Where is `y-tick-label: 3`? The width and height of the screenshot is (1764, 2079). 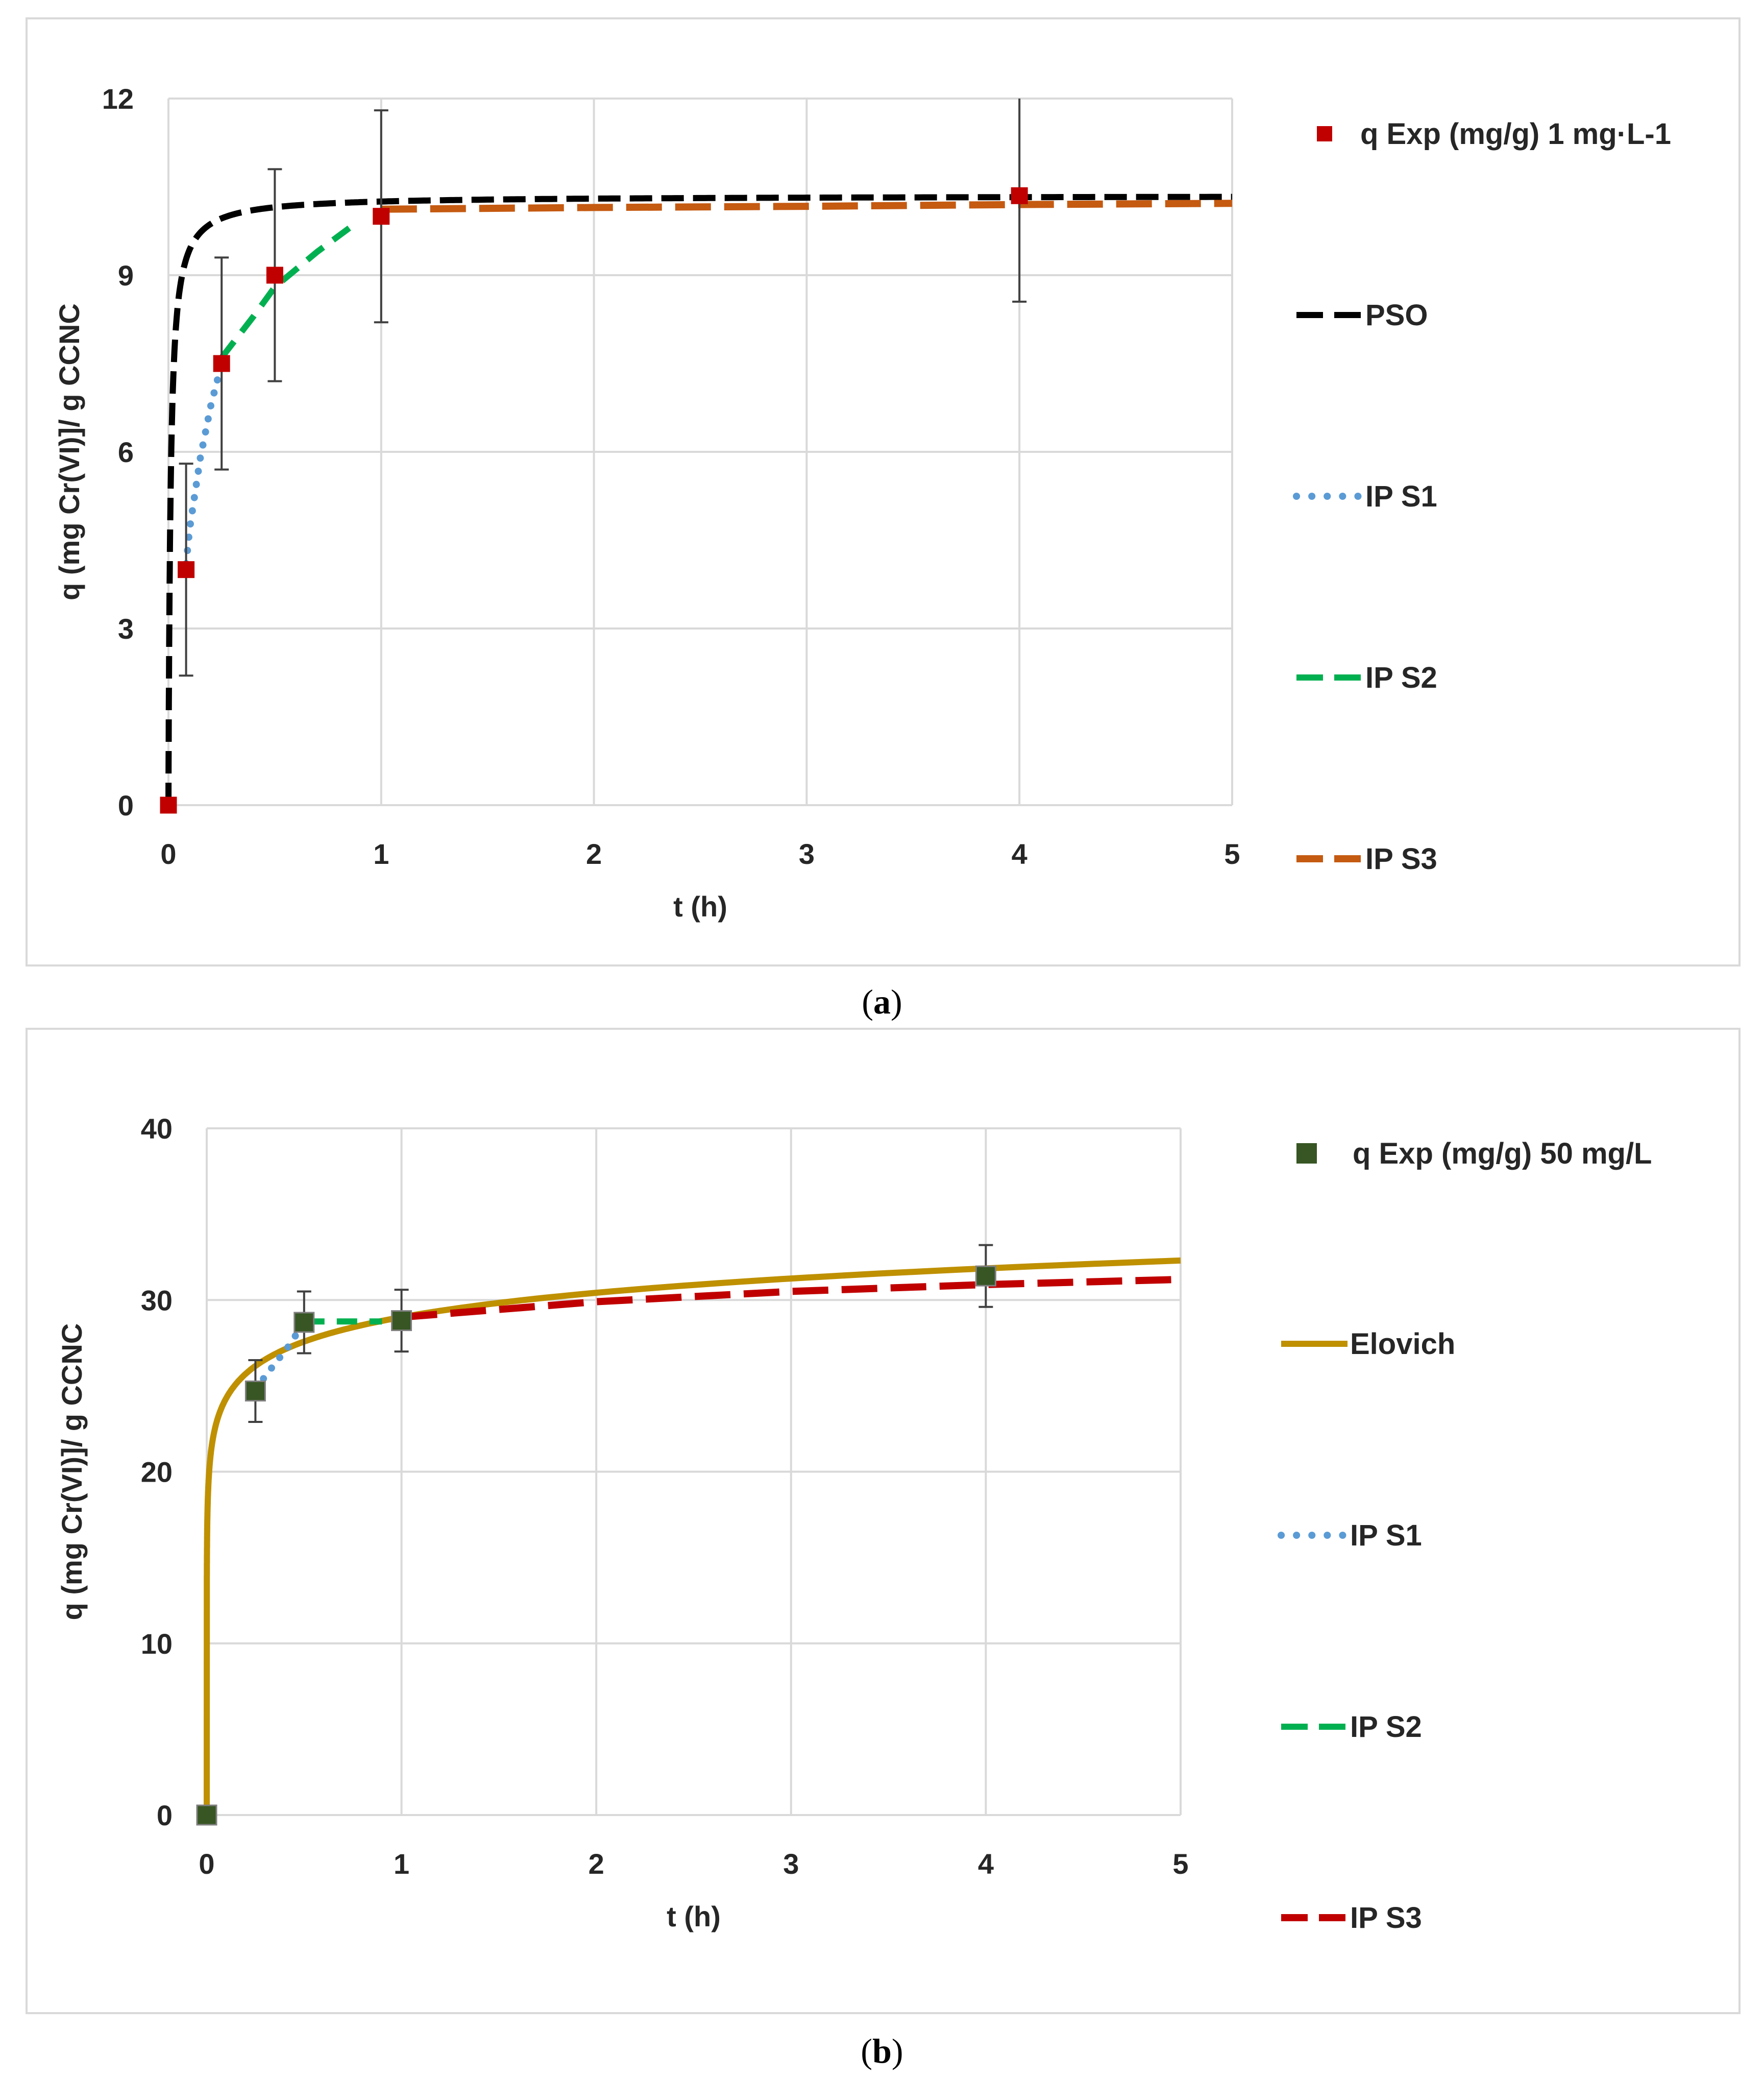
y-tick-label: 3 is located at coordinates (126, 629).